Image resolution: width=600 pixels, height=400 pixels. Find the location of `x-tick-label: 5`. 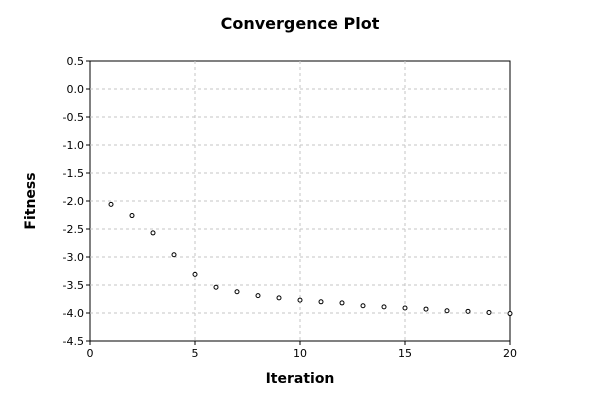

x-tick-label: 5 is located at coordinates (195, 353).